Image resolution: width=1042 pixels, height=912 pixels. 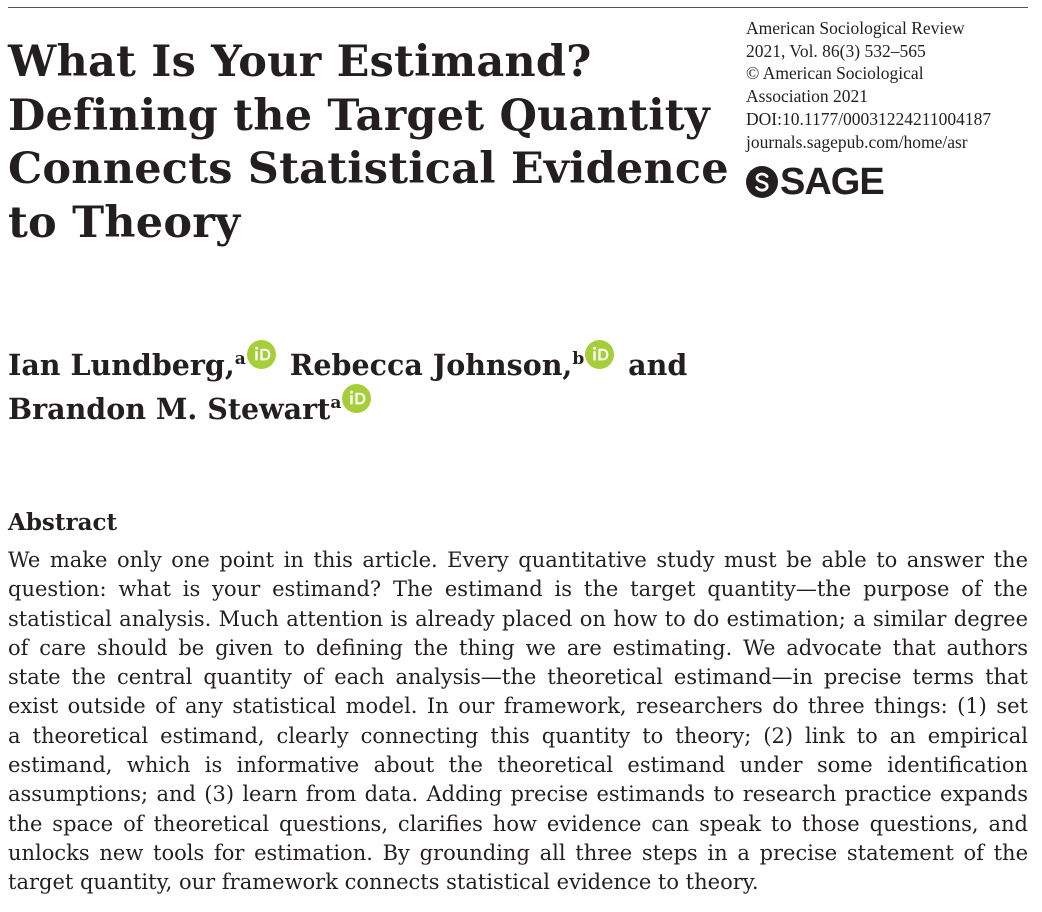 What do you see at coordinates (63, 522) in the screenshot?
I see `abstract-heading: Abstract` at bounding box center [63, 522].